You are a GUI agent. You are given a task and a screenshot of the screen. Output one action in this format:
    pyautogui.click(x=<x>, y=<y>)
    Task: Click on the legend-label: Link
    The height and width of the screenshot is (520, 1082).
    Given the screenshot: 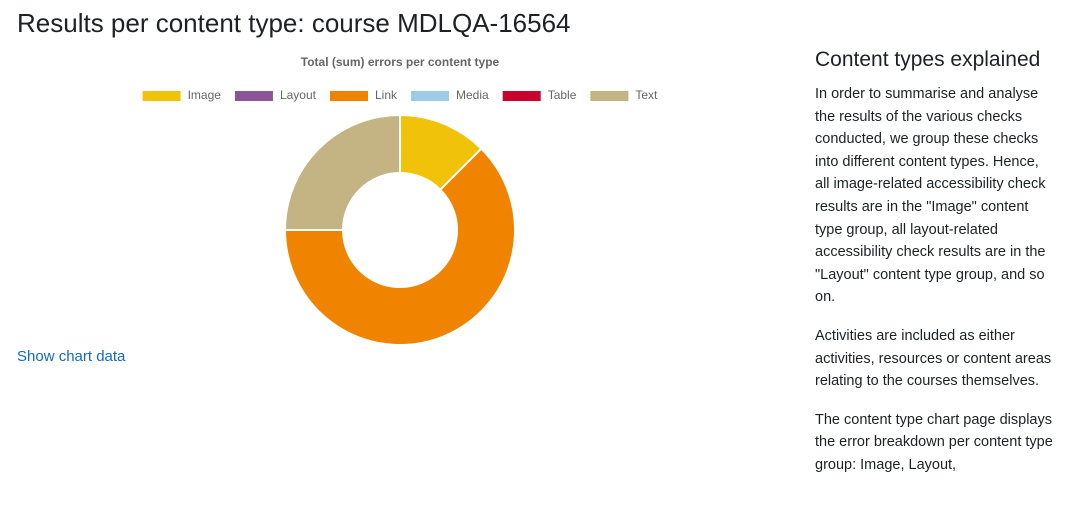 What is the action you would take?
    pyautogui.click(x=386, y=95)
    